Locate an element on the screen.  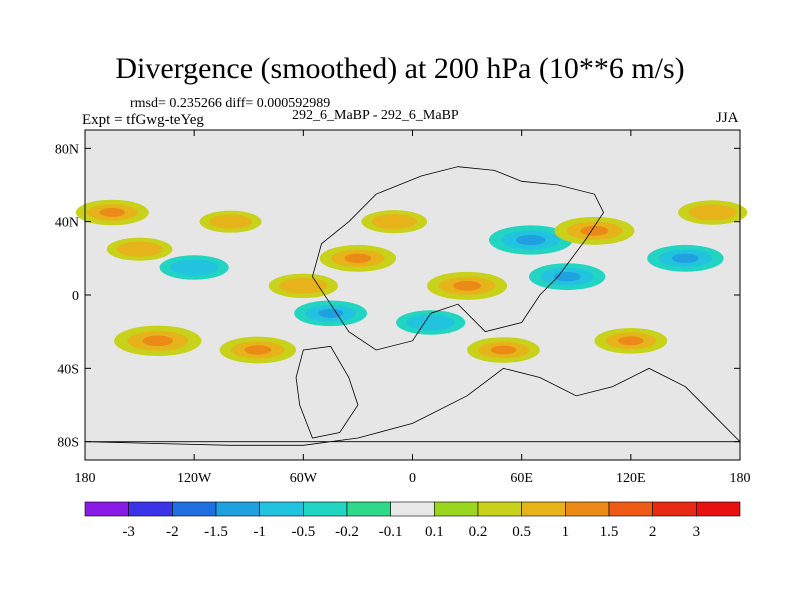
x-tick-label: 60E is located at coordinates (521, 478).